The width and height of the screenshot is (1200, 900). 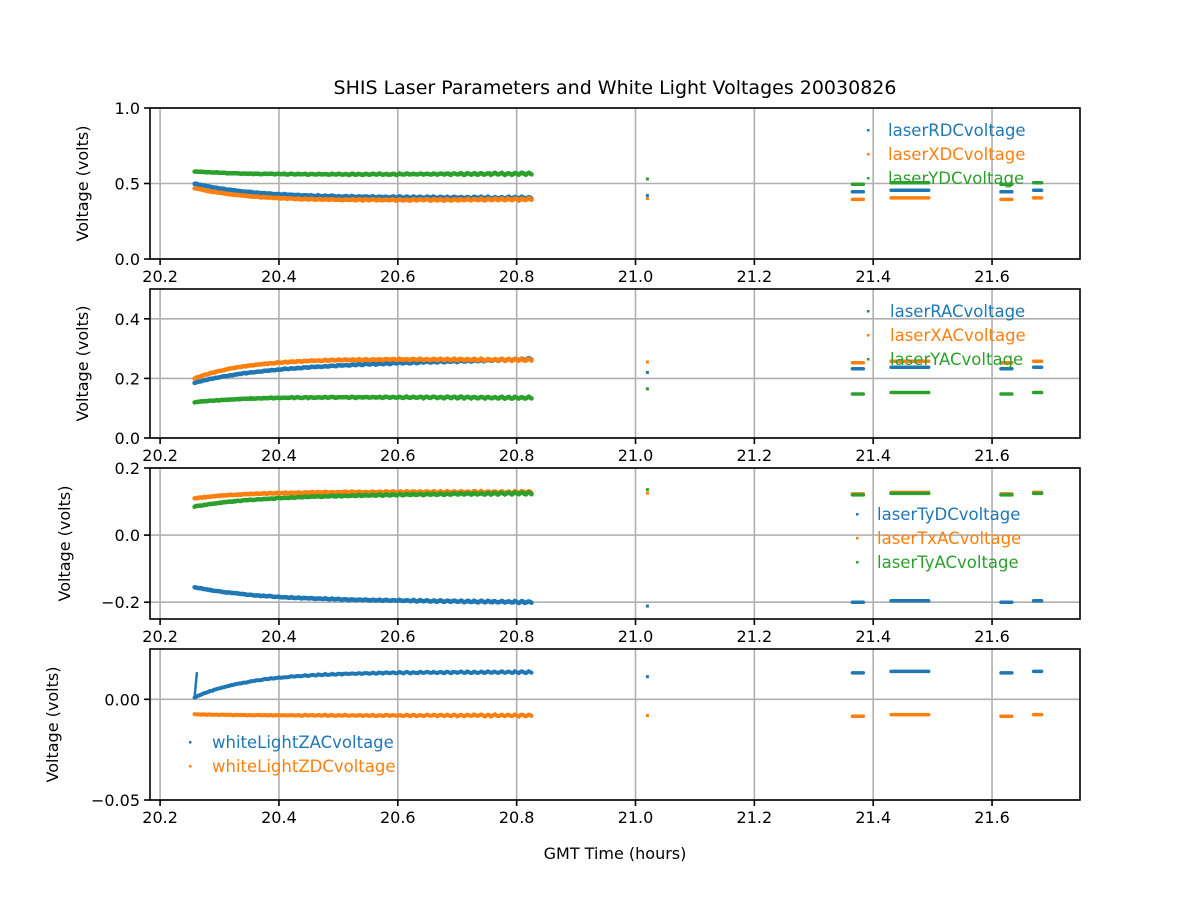 I want to click on series-whiteLightZACvoltage, so click(x=618, y=684).